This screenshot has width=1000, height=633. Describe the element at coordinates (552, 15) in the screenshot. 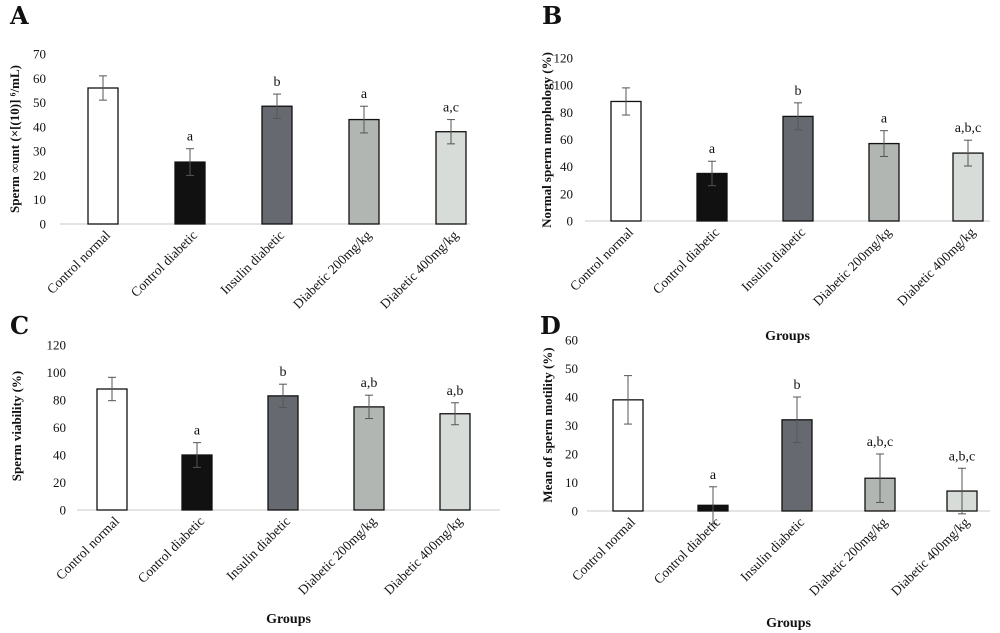

I see `panel-letter: B` at that location.